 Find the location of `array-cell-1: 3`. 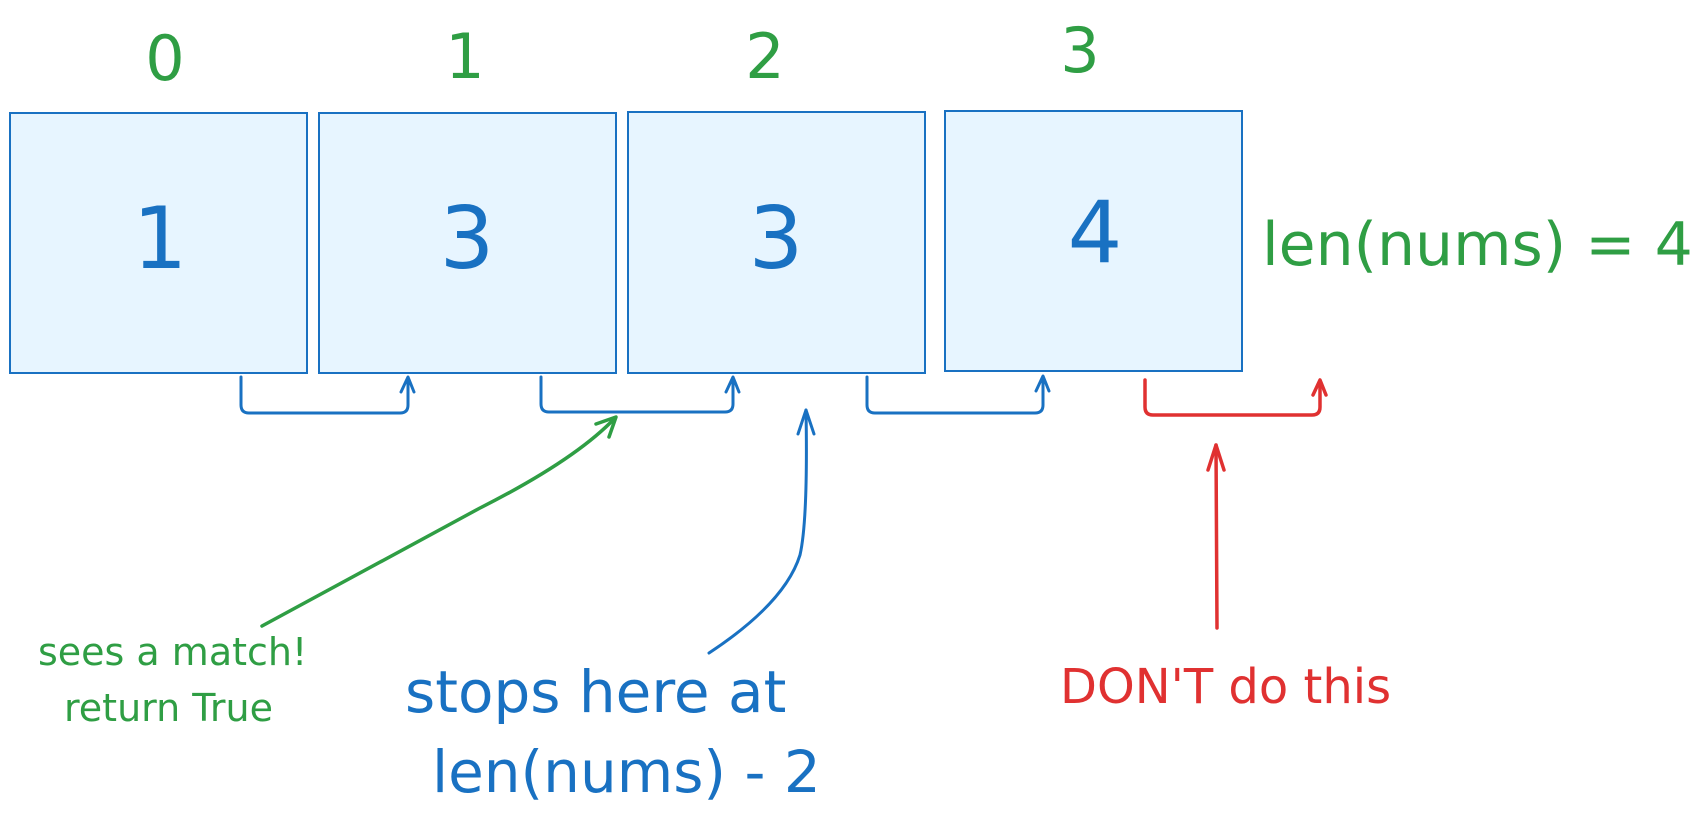

array-cell-1: 3 is located at coordinates (467, 243).